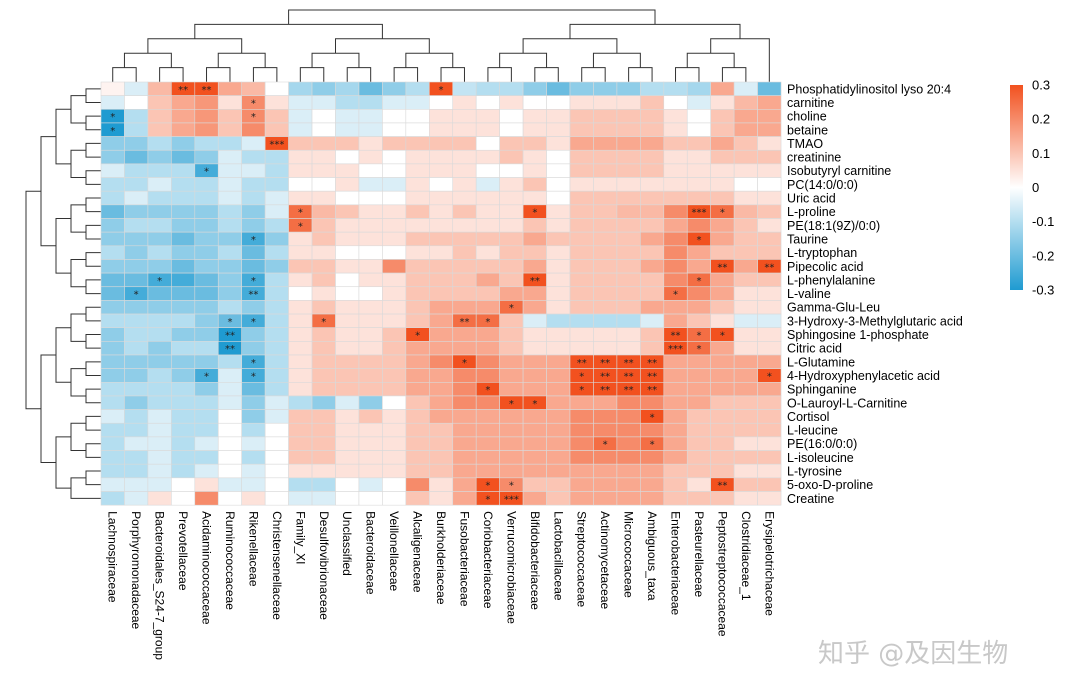 This screenshot has height=695, width=1080. I want to click on colorbar-tick-label: 0.1, so click(1041, 153).